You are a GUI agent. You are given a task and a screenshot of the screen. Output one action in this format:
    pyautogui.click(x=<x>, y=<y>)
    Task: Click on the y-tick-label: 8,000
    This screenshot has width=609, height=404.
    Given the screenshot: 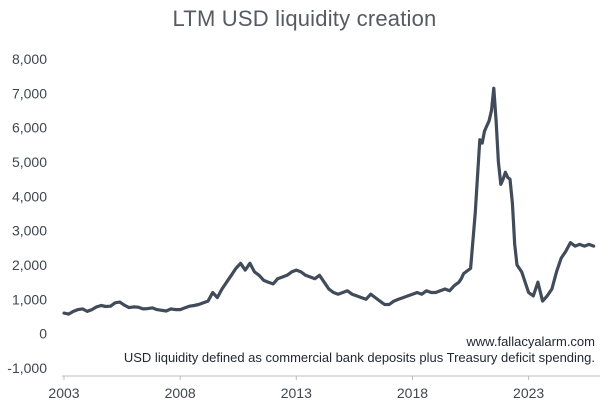 What is the action you would take?
    pyautogui.click(x=29, y=59)
    